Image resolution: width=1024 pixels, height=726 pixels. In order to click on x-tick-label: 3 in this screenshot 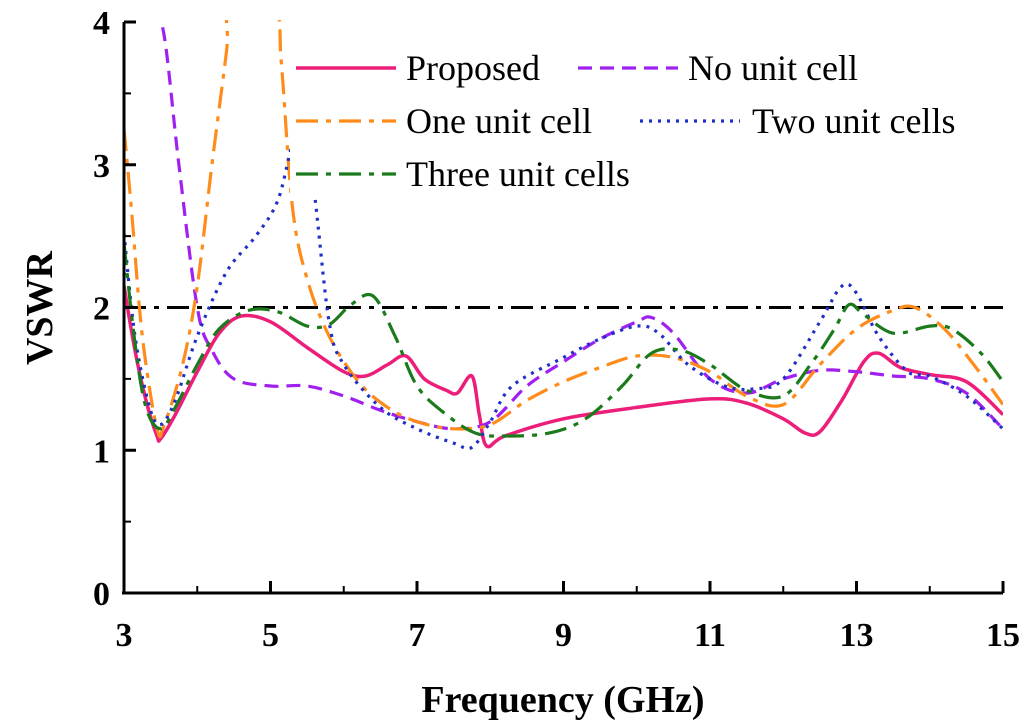, I will do `click(124, 635)`.